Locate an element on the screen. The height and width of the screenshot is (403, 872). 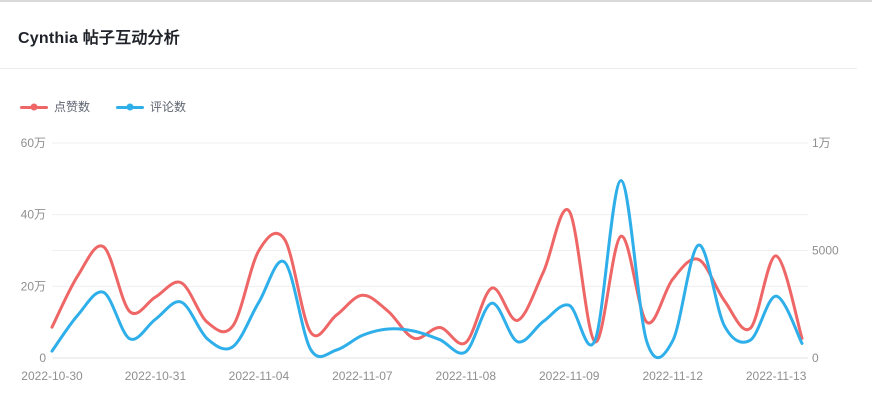
x-axis-label: 2022-10-31 is located at coordinates (156, 376).